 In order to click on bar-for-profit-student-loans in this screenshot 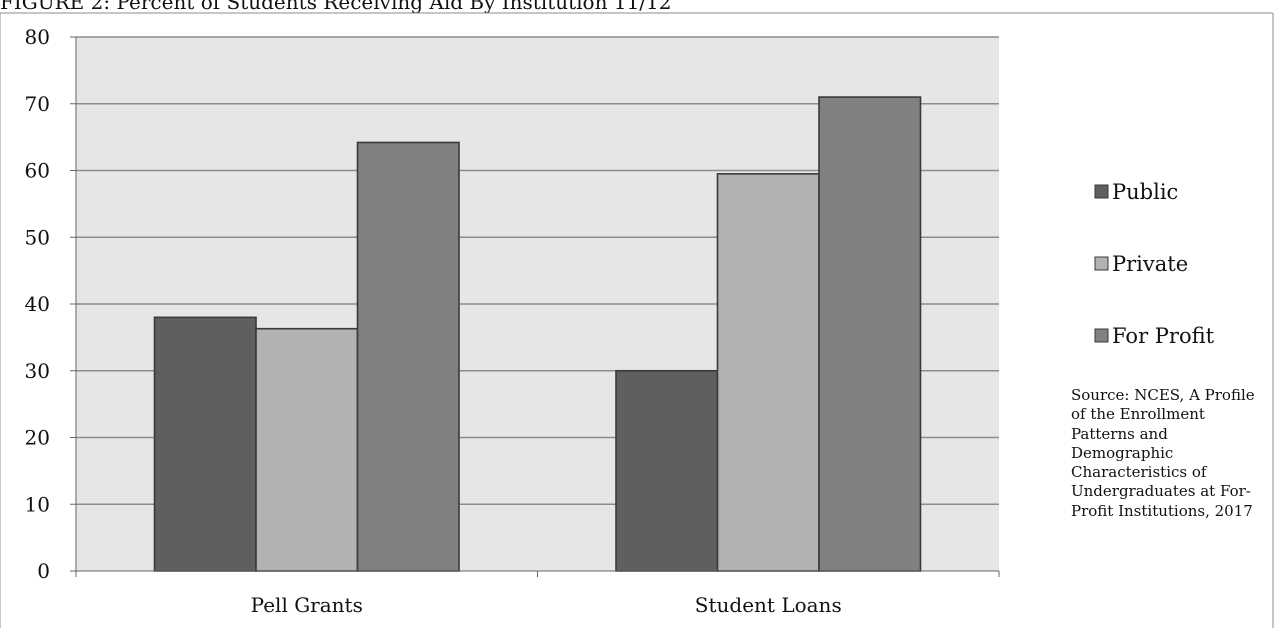, I will do `click(870, 334)`.